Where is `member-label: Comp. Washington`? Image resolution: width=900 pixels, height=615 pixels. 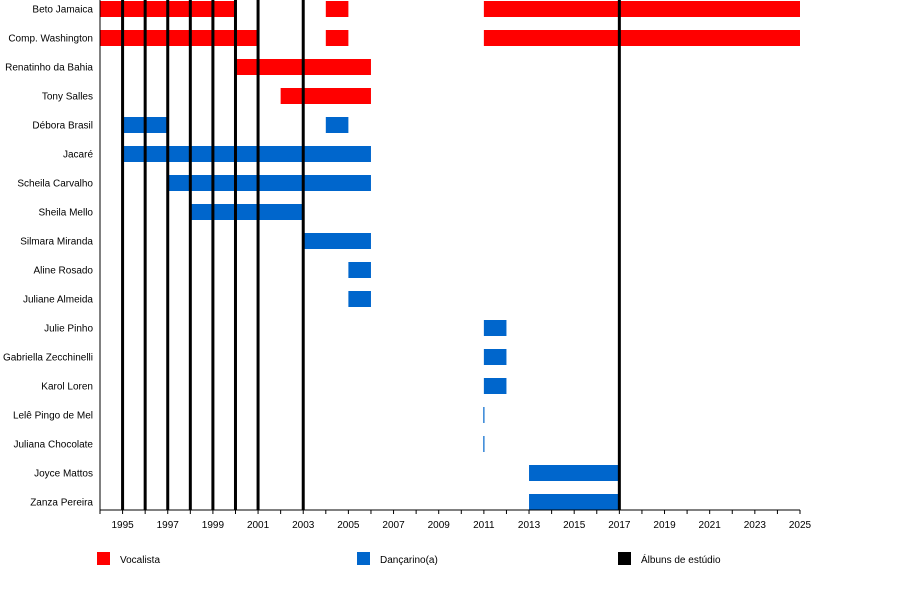
member-label: Comp. Washington is located at coordinates (50, 39).